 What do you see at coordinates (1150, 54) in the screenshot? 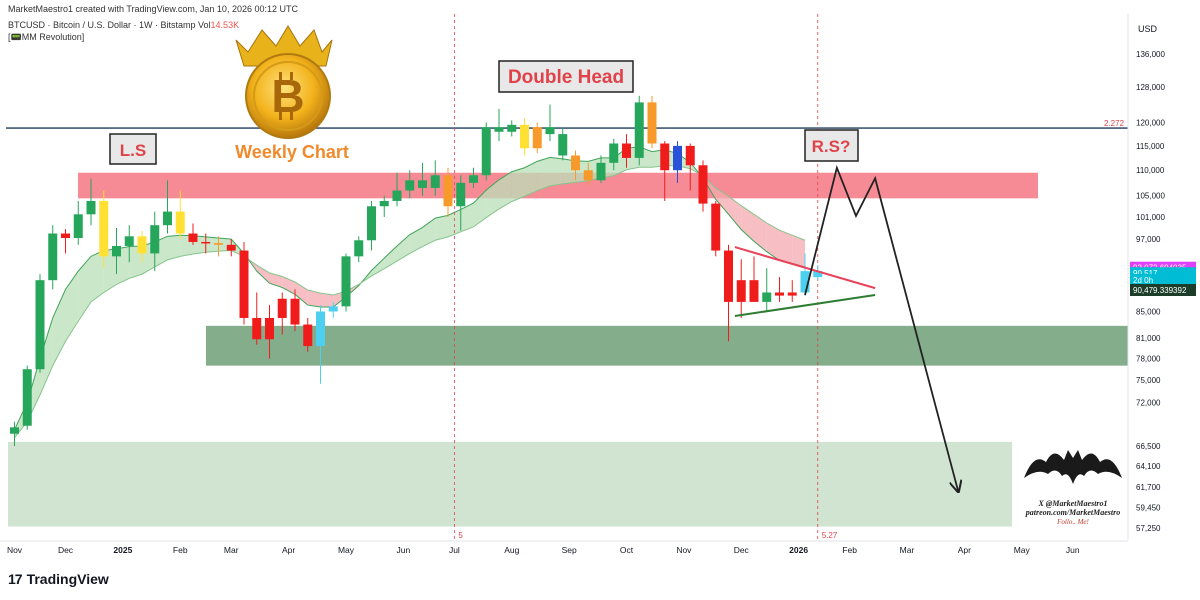
I see `price-tick-label: 136,000` at bounding box center [1150, 54].